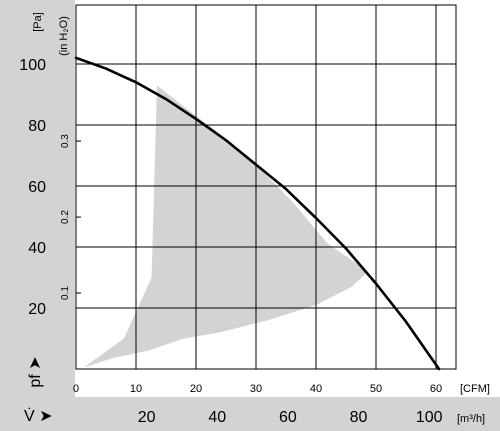 Image resolution: width=500 pixels, height=431 pixels. Describe the element at coordinates (38, 22) in the screenshot. I see `y-axis-unit-pa: [Pa]` at that location.